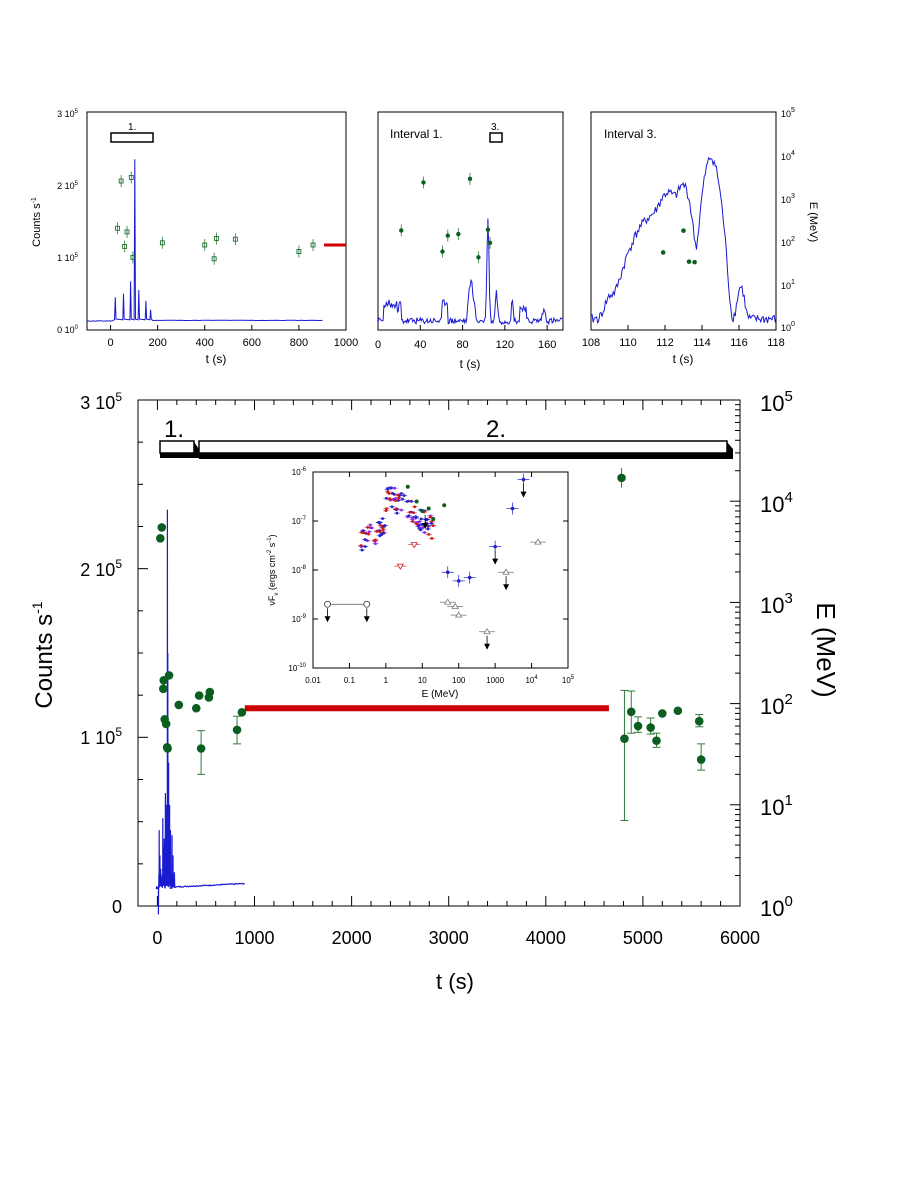 The width and height of the screenshot is (913, 1177). What do you see at coordinates (299, 472) in the screenshot?
I see `inset-ytick-4: 10-6` at bounding box center [299, 472].